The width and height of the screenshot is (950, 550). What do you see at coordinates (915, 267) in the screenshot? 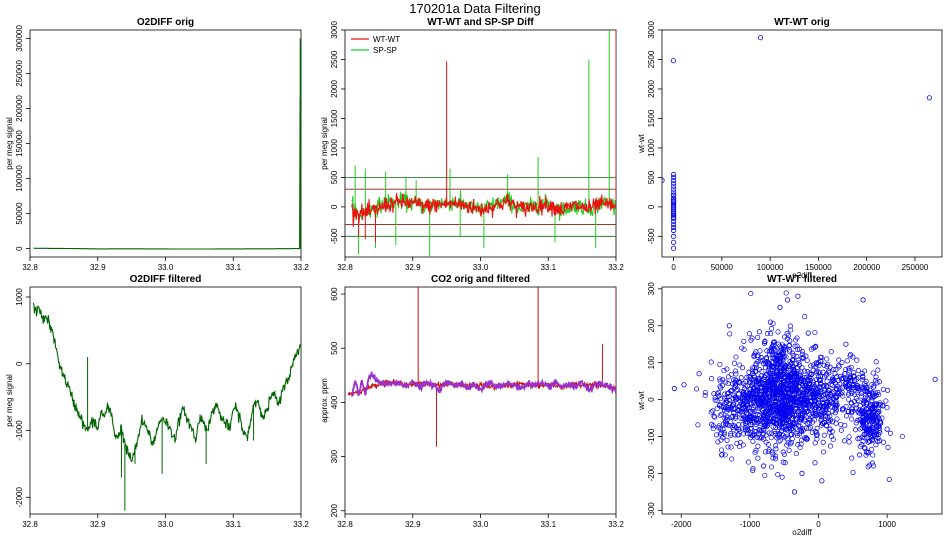
I see `x-tick-label: 250000` at bounding box center [915, 267].